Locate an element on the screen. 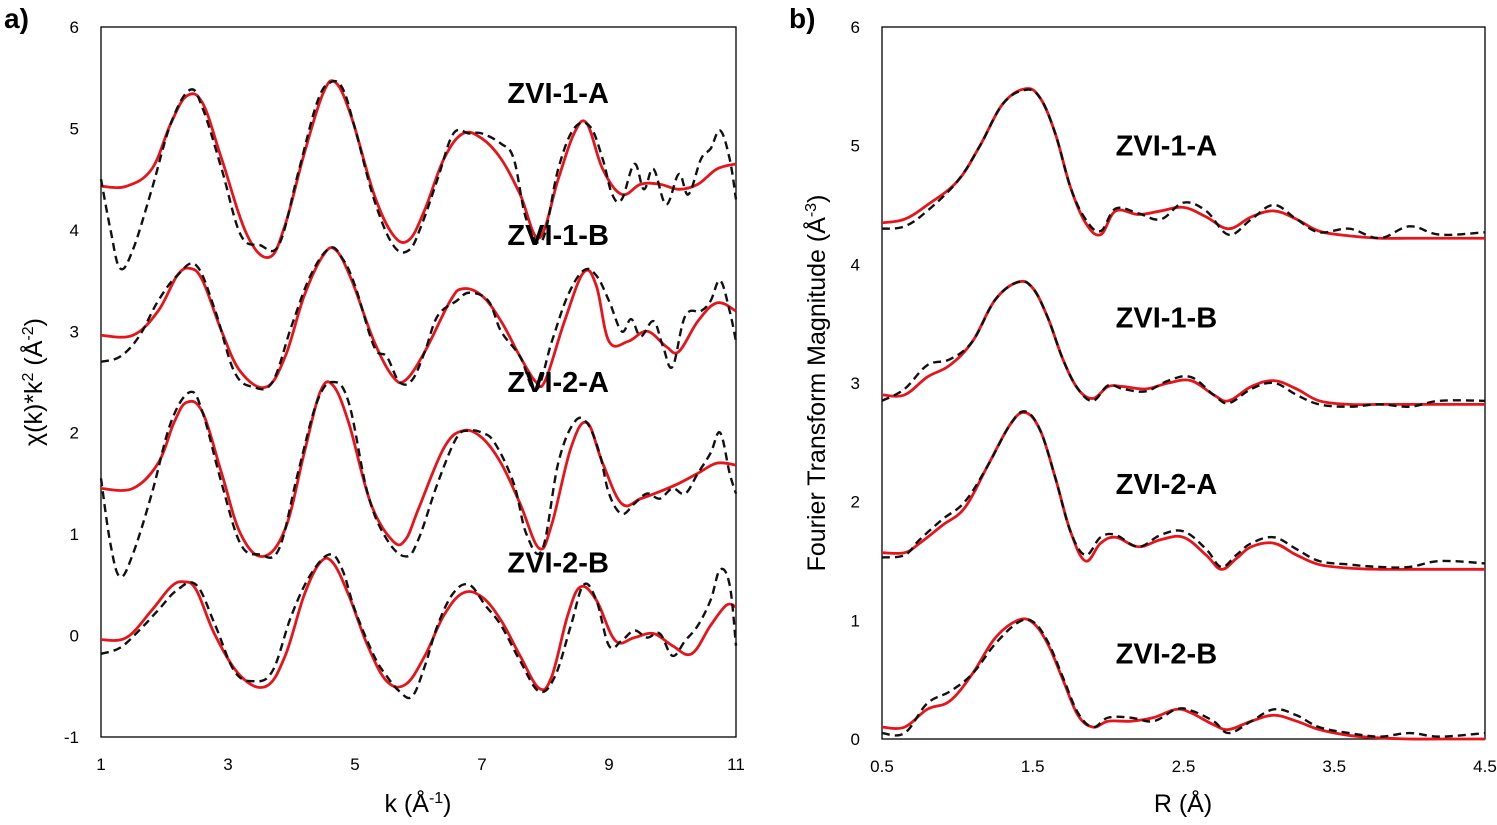 This screenshot has width=1497, height=825. x-tick-label: 2.5 is located at coordinates (1184, 766).